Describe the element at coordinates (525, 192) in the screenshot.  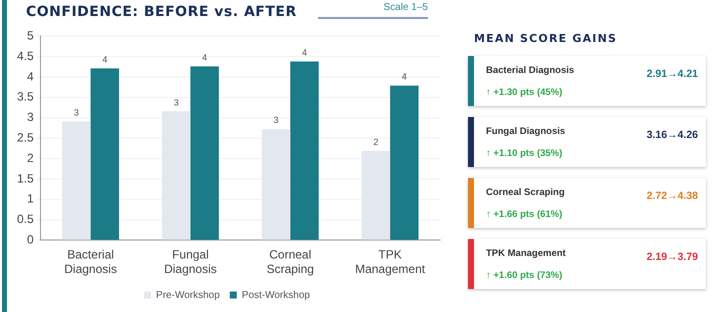
I see `category-label: Corneal Scraping` at that location.